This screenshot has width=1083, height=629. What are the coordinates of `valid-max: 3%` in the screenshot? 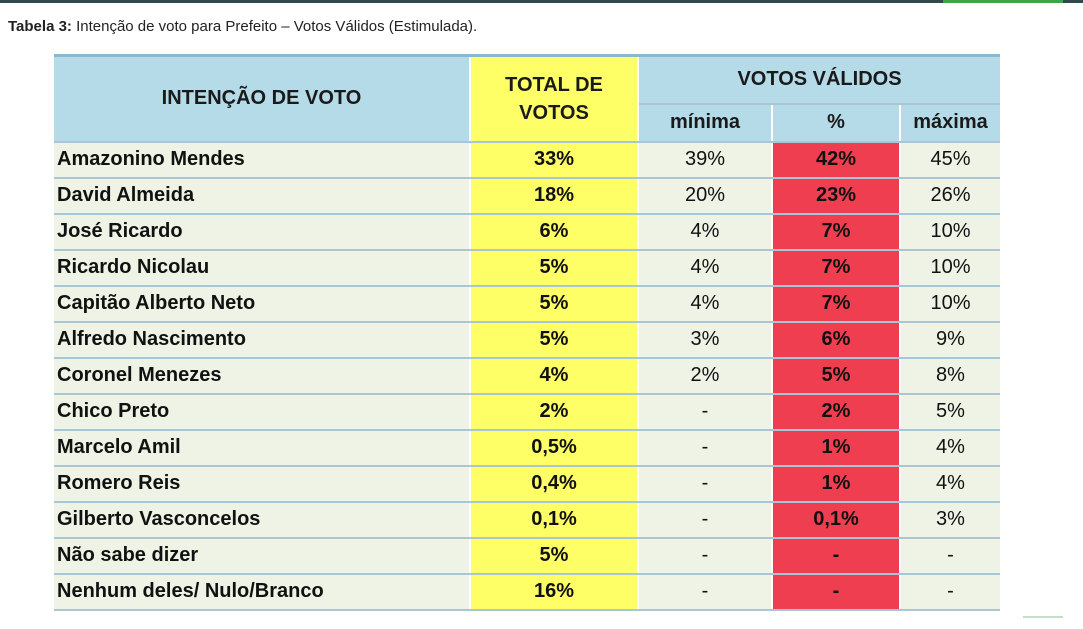 It's located at (950, 520).